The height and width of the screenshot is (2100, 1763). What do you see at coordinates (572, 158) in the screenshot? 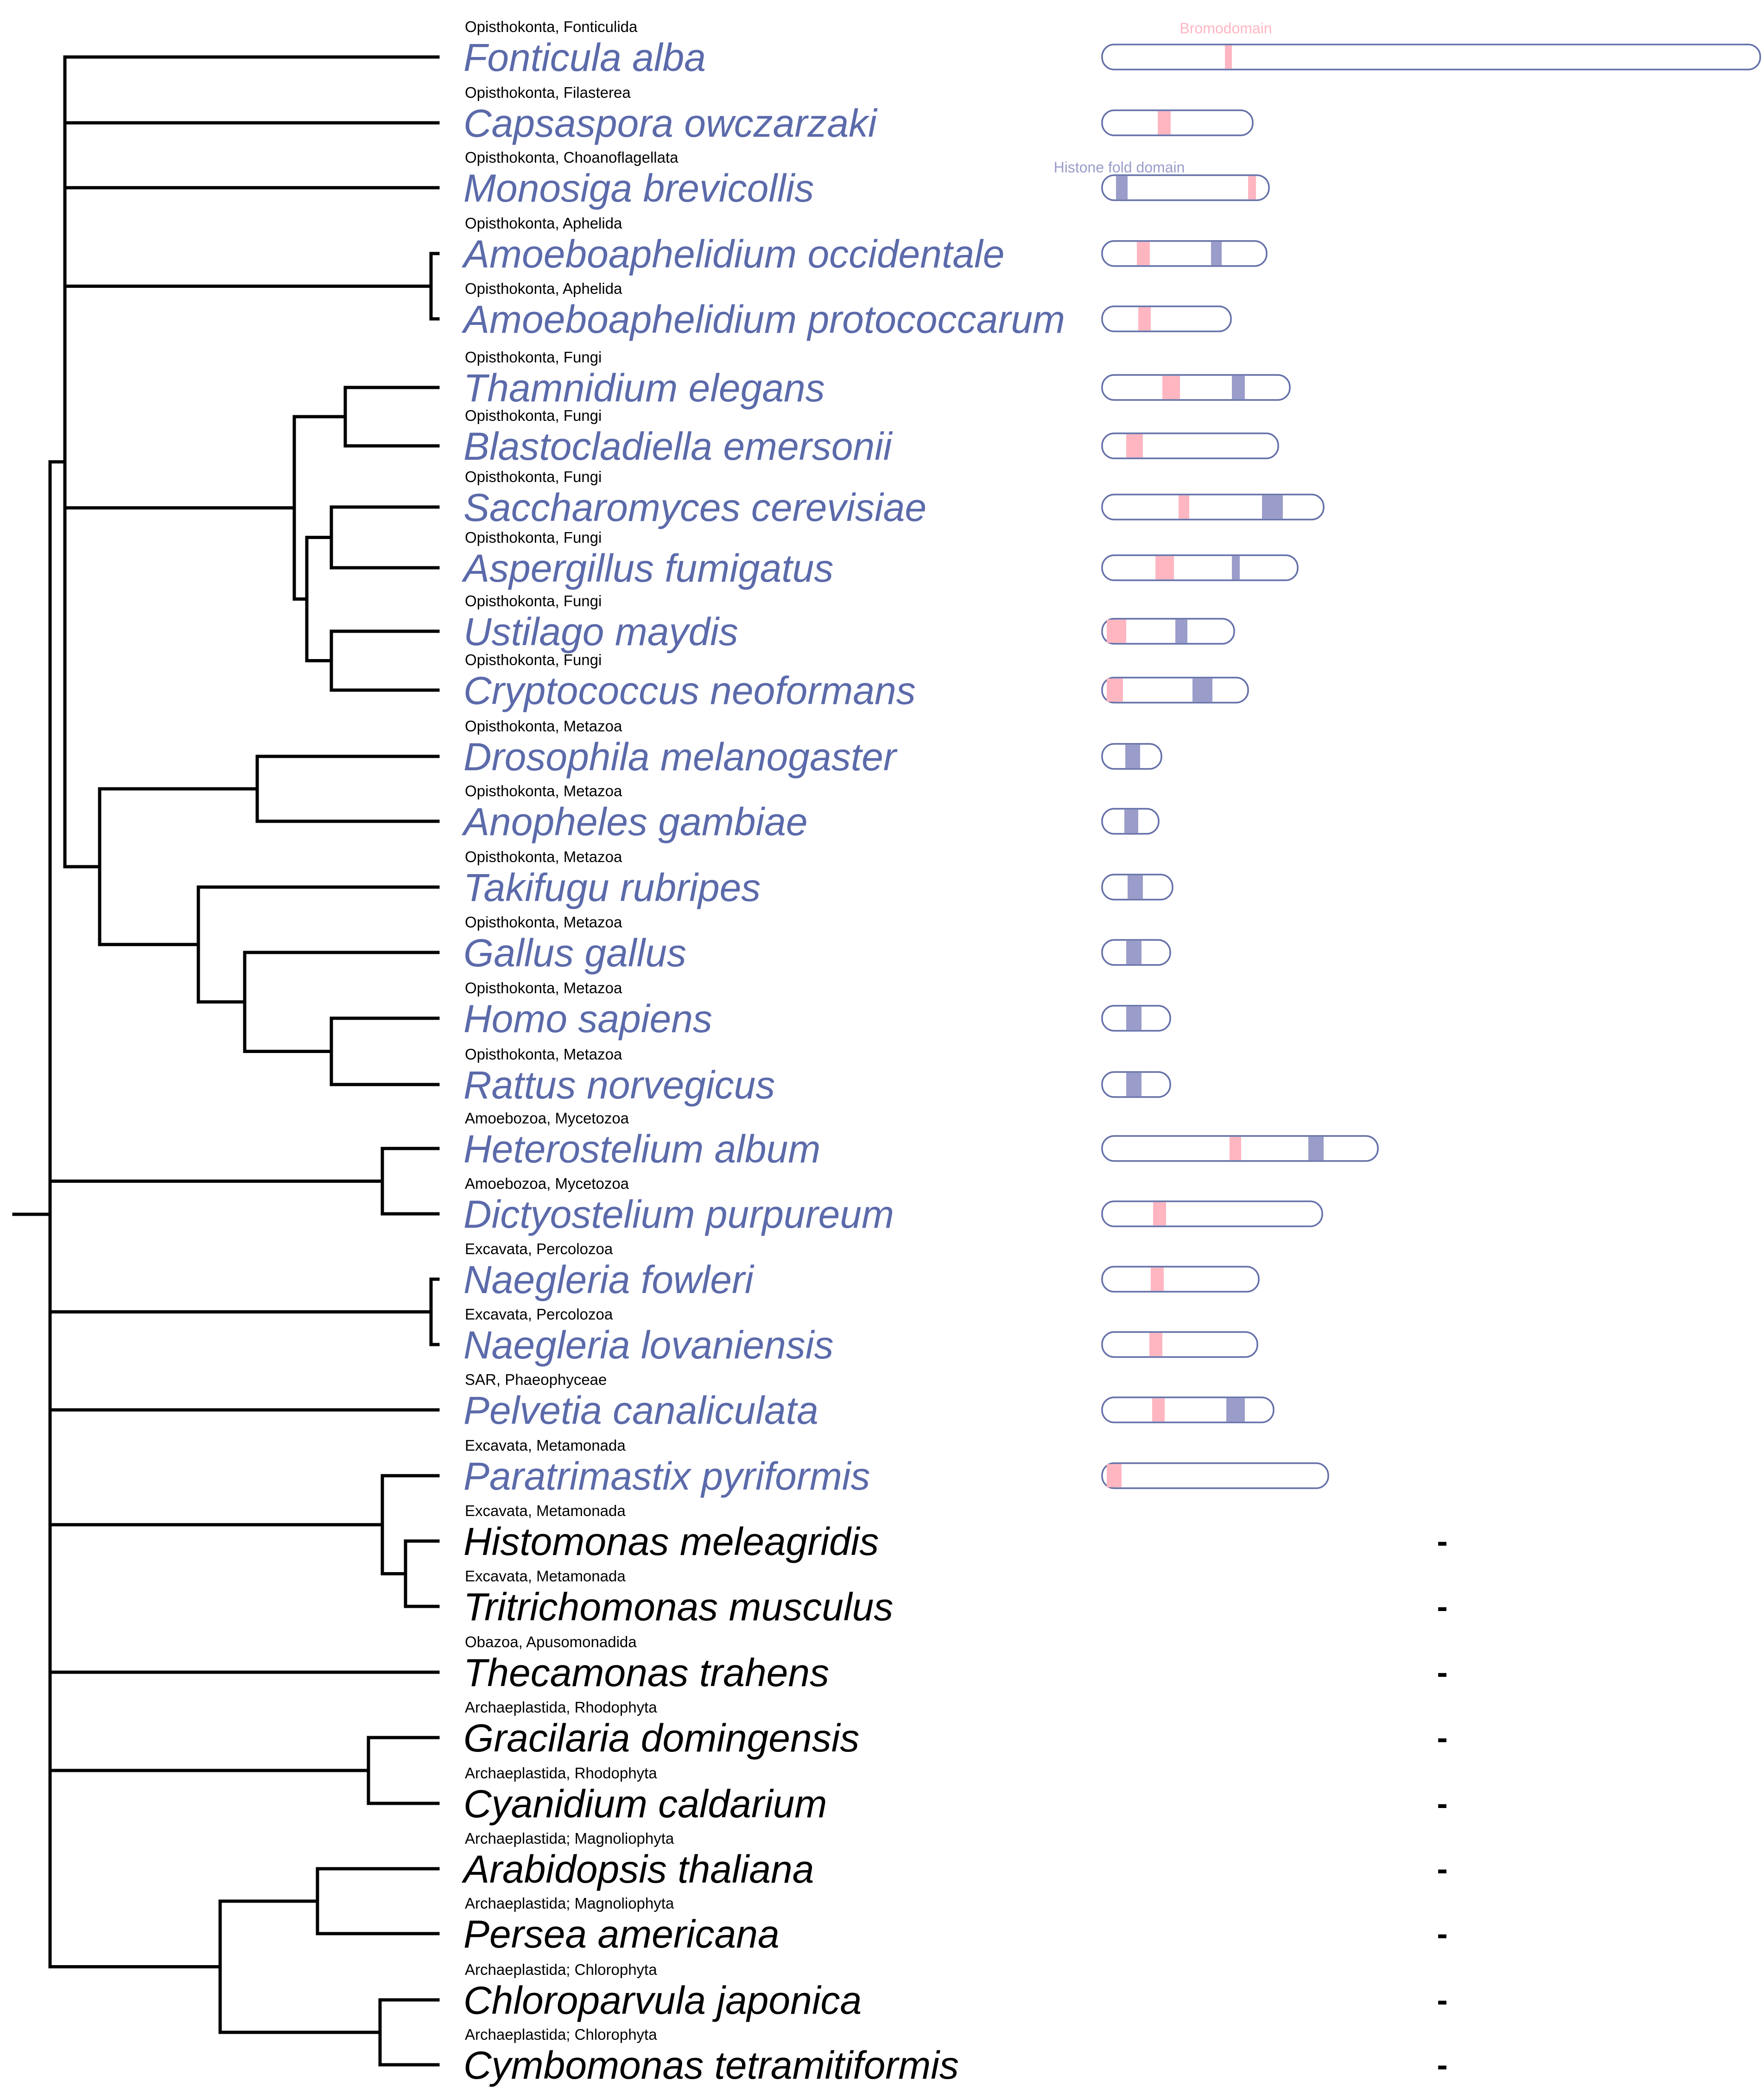
I see `taxon-group-label: Opisthokonta, Choanoflagellata` at bounding box center [572, 158].